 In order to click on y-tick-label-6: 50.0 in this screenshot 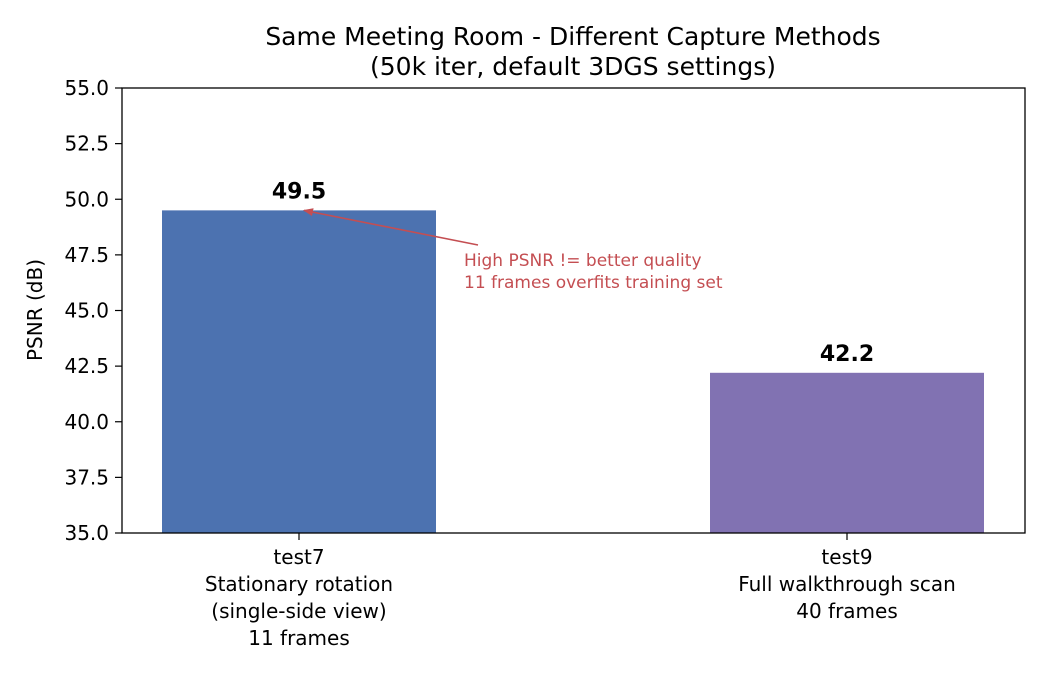, I will do `click(86, 199)`.